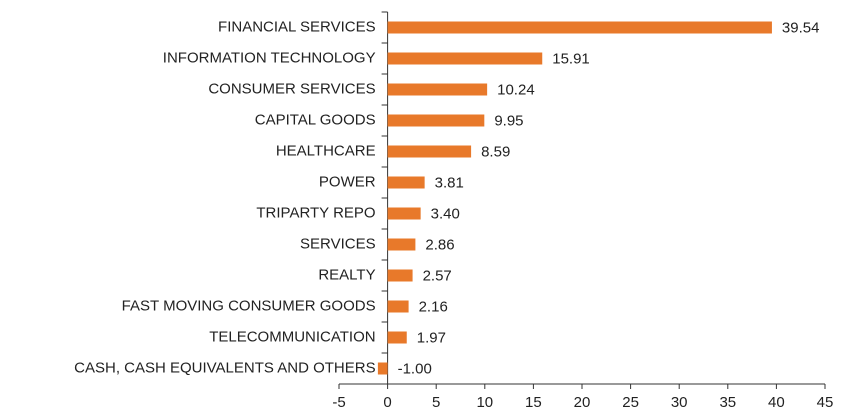 Image resolution: width=851 pixels, height=412 pixels. What do you see at coordinates (292, 336) in the screenshot?
I see `category-label: TELECOMMUNICATION` at bounding box center [292, 336].